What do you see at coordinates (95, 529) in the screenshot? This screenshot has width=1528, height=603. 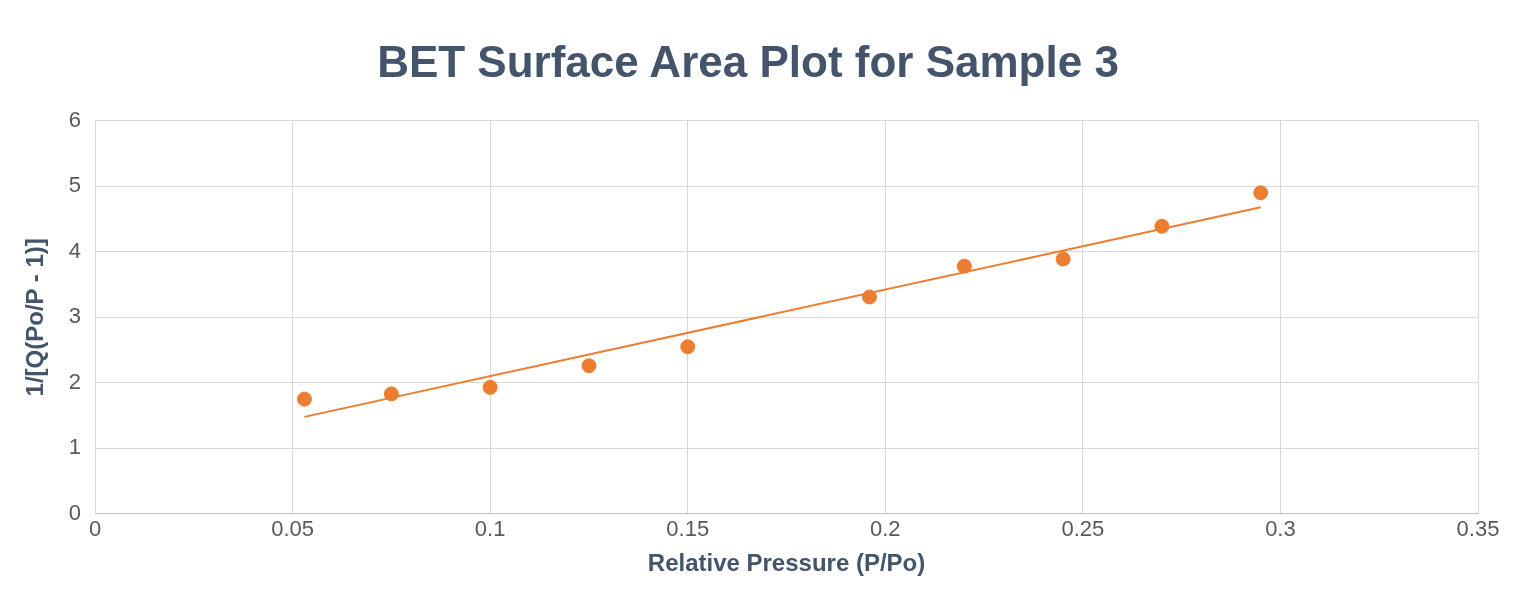 I see `x-tick-label: 0` at bounding box center [95, 529].